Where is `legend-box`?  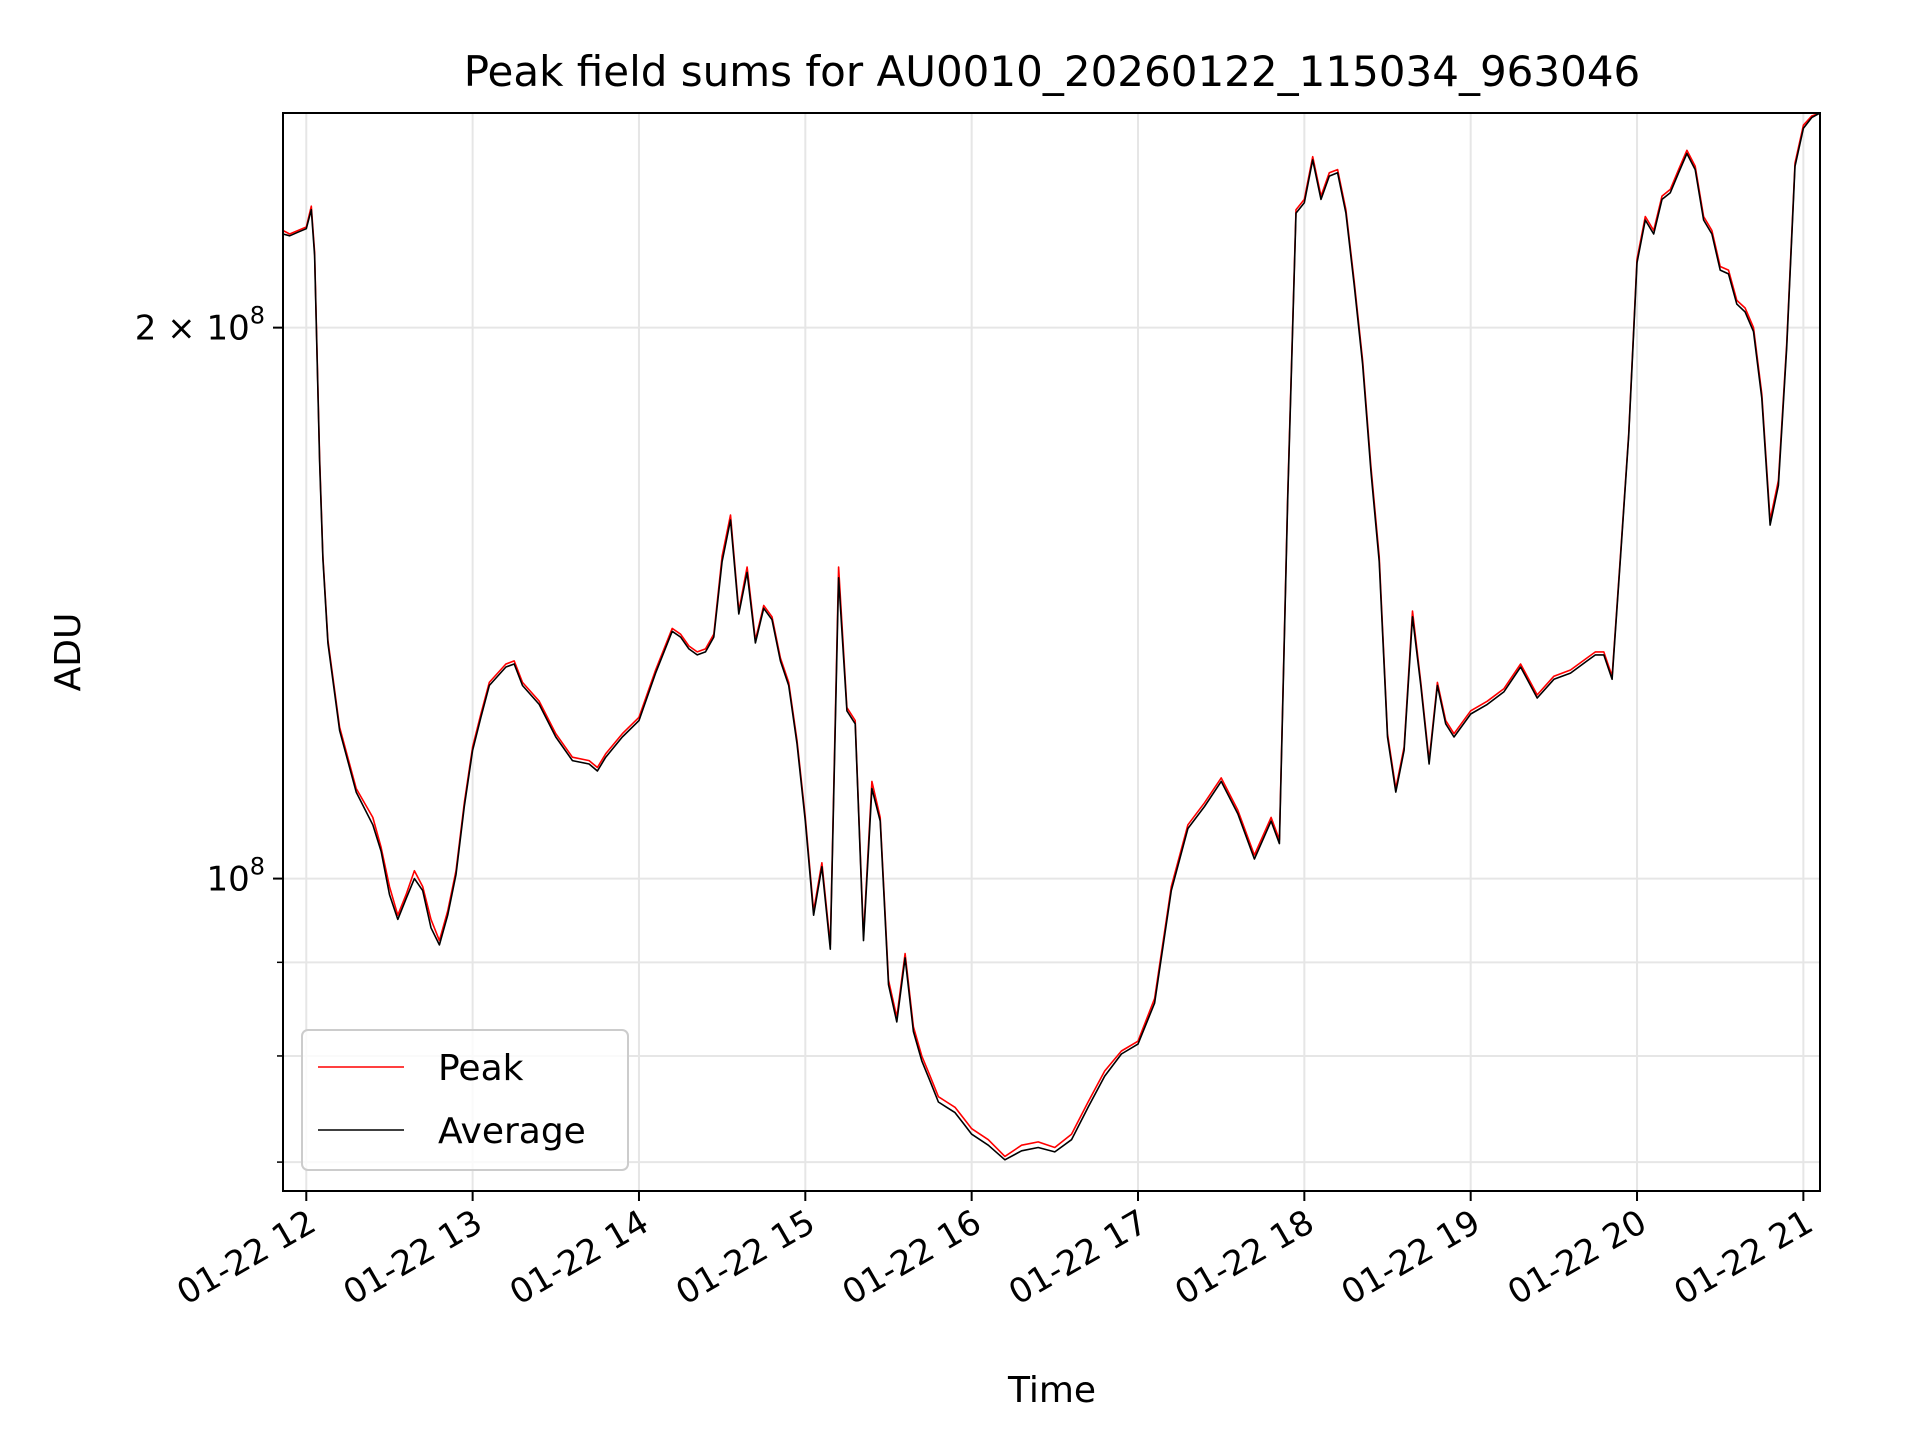 legend-box is located at coordinates (465, 1100).